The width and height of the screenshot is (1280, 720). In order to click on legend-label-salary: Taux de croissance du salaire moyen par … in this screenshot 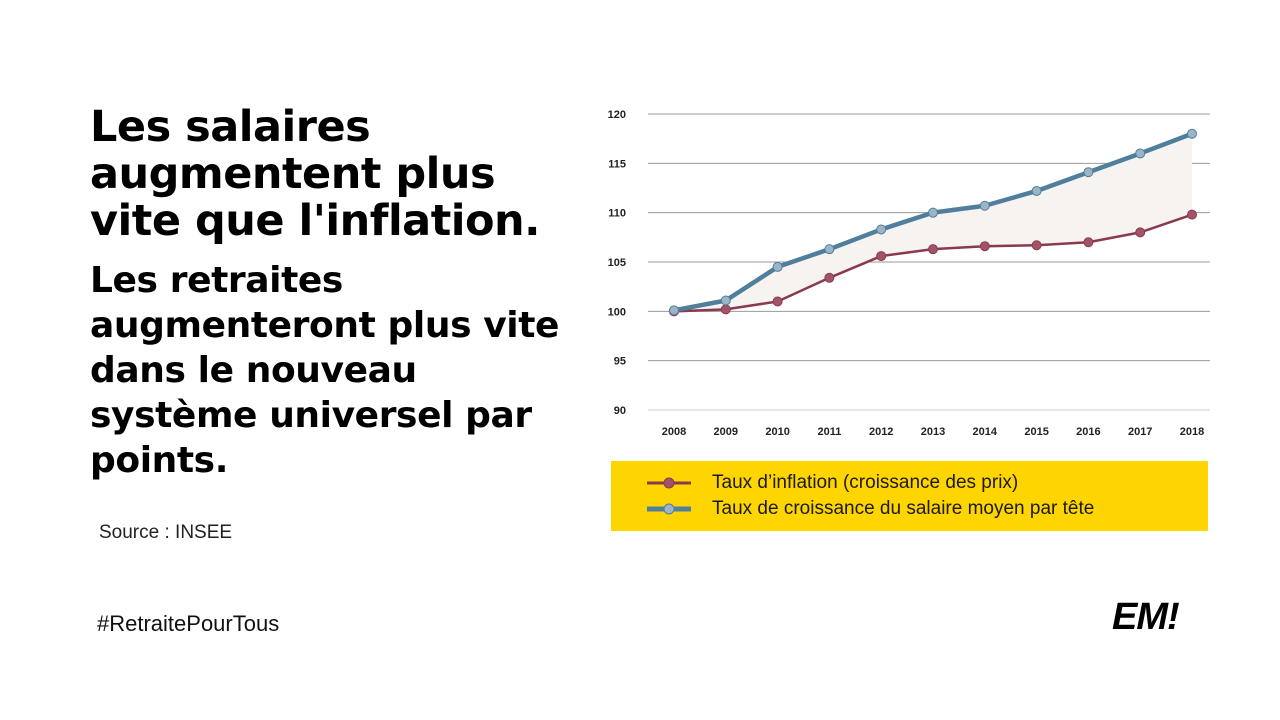, I will do `click(903, 508)`.